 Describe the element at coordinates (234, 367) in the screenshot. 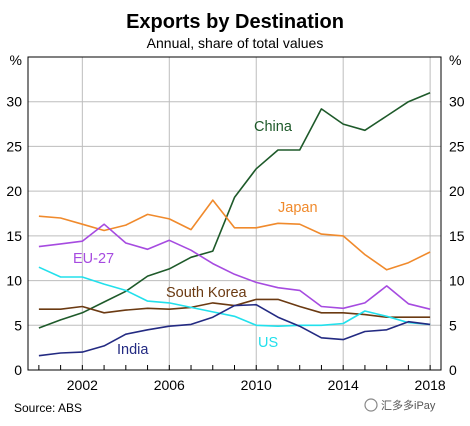

I see `tick-marks` at that location.